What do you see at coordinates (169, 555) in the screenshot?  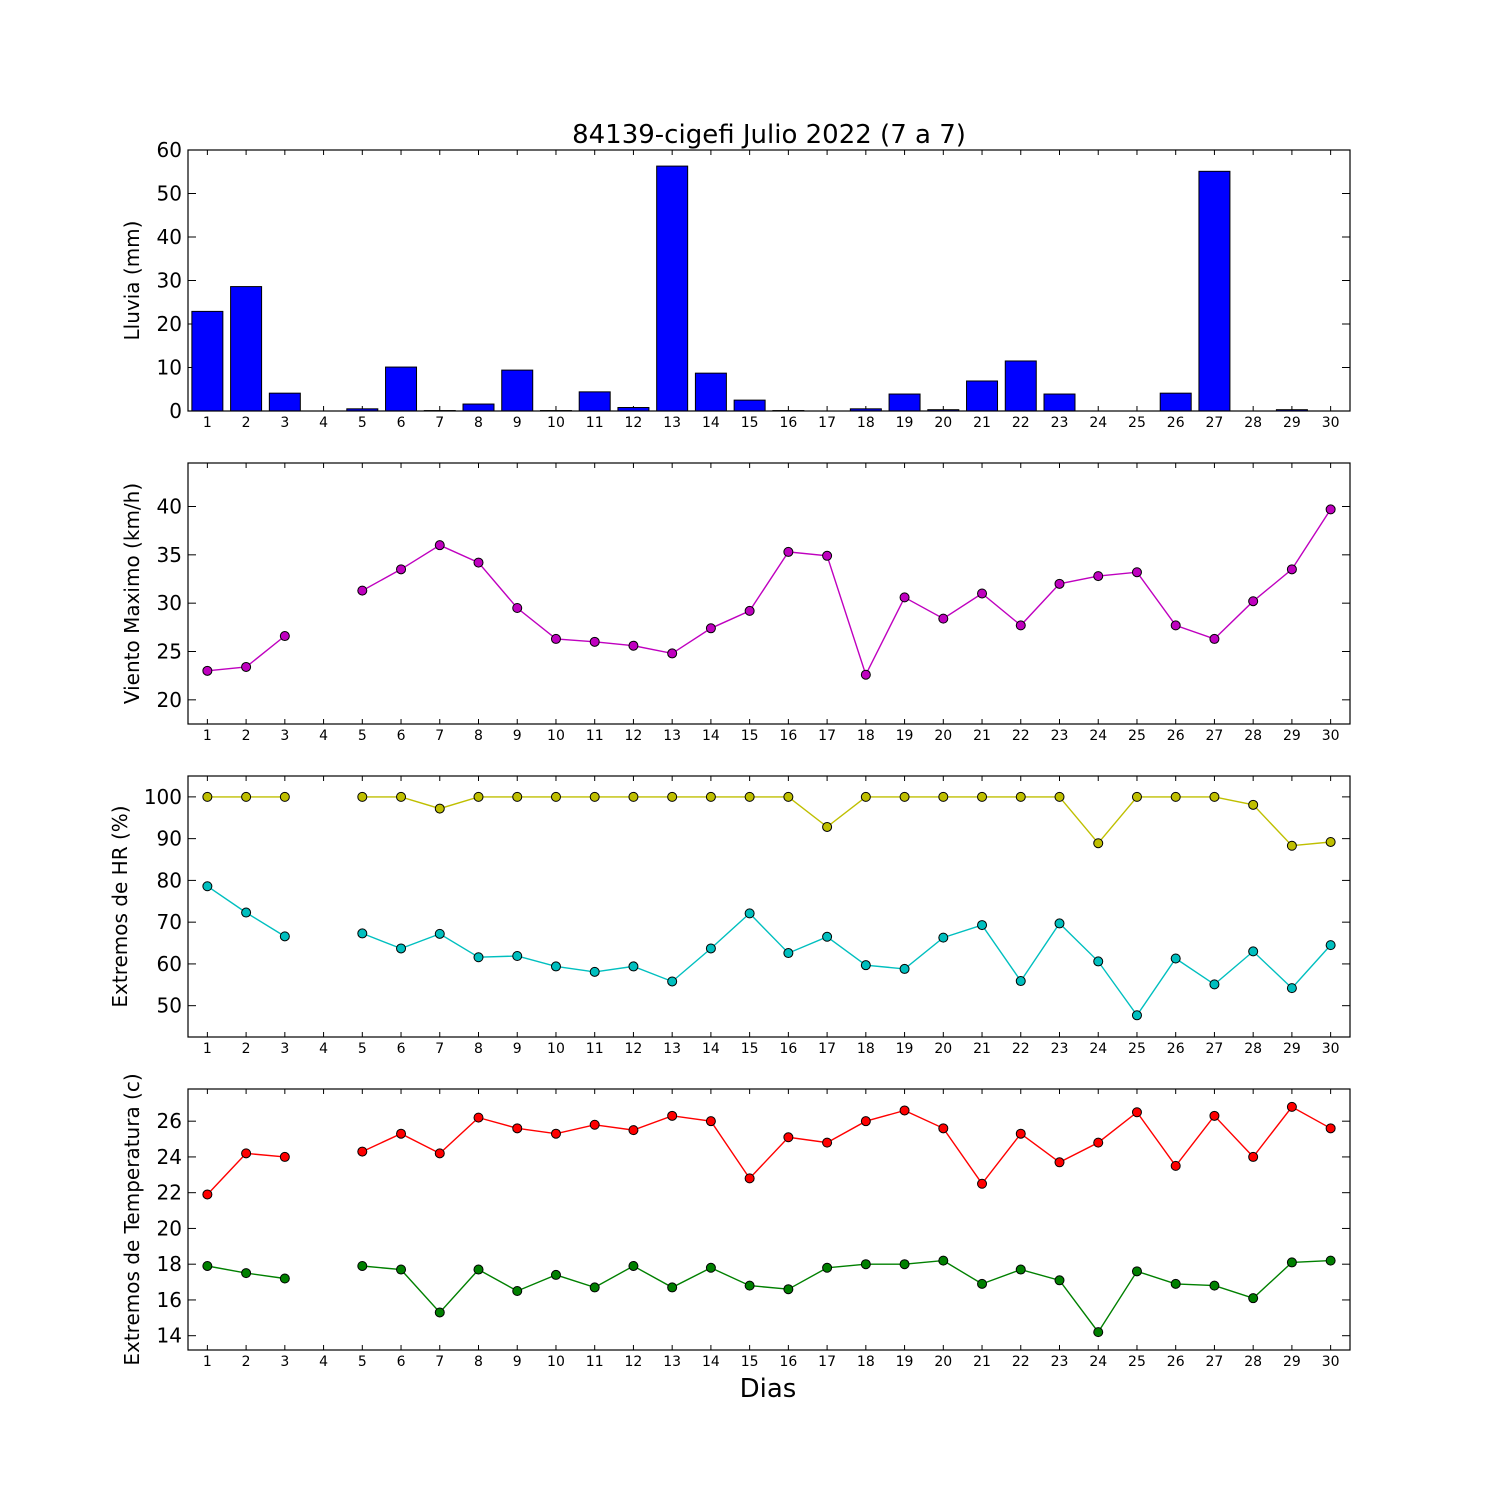 I see `y-tick-label: 35` at bounding box center [169, 555].